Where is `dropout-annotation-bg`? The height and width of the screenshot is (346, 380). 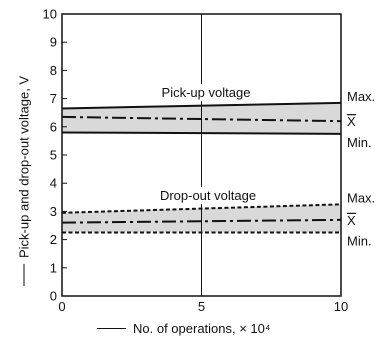 dropout-annotation-bg is located at coordinates (208, 196).